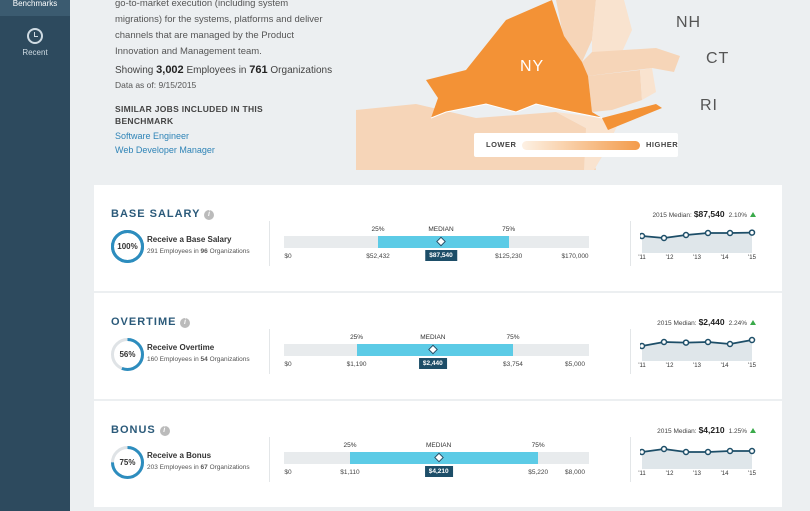  What do you see at coordinates (689, 22) in the screenshot?
I see `state-label-nh: NH` at bounding box center [689, 22].